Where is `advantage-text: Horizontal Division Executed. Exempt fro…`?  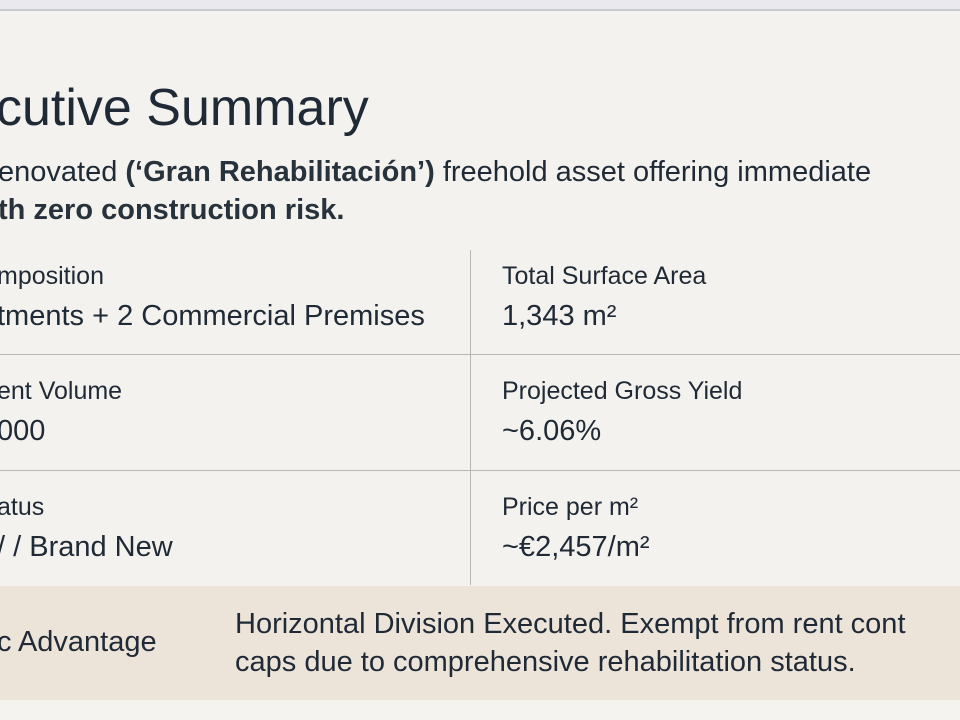
advantage-text: Horizontal Division Executed. Exempt fro… is located at coordinates (570, 624).